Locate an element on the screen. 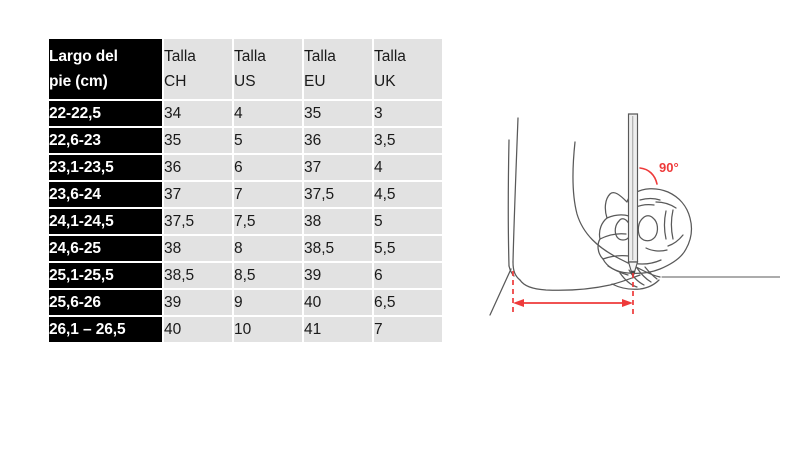  row-0-uk: 3 is located at coordinates (408, 113).